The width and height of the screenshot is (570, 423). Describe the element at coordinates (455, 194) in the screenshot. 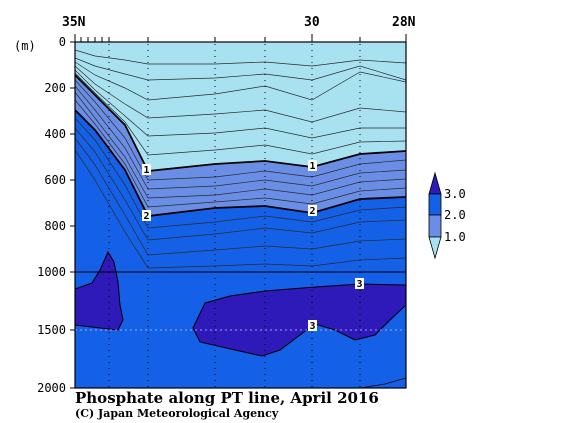

I see `legend-label: 3.0` at that location.